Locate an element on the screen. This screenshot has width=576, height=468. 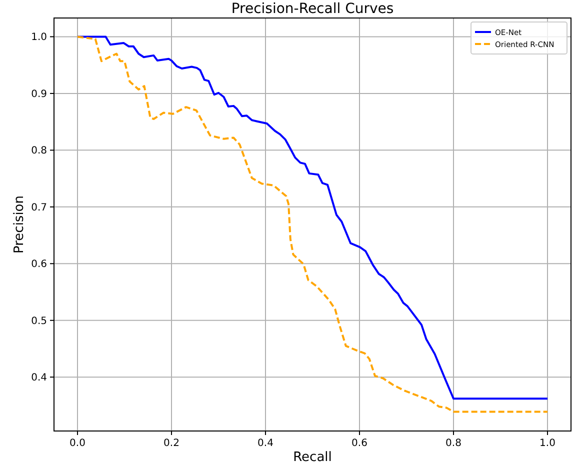
chart-title: Precision-Recall Curves is located at coordinates (312, 9).